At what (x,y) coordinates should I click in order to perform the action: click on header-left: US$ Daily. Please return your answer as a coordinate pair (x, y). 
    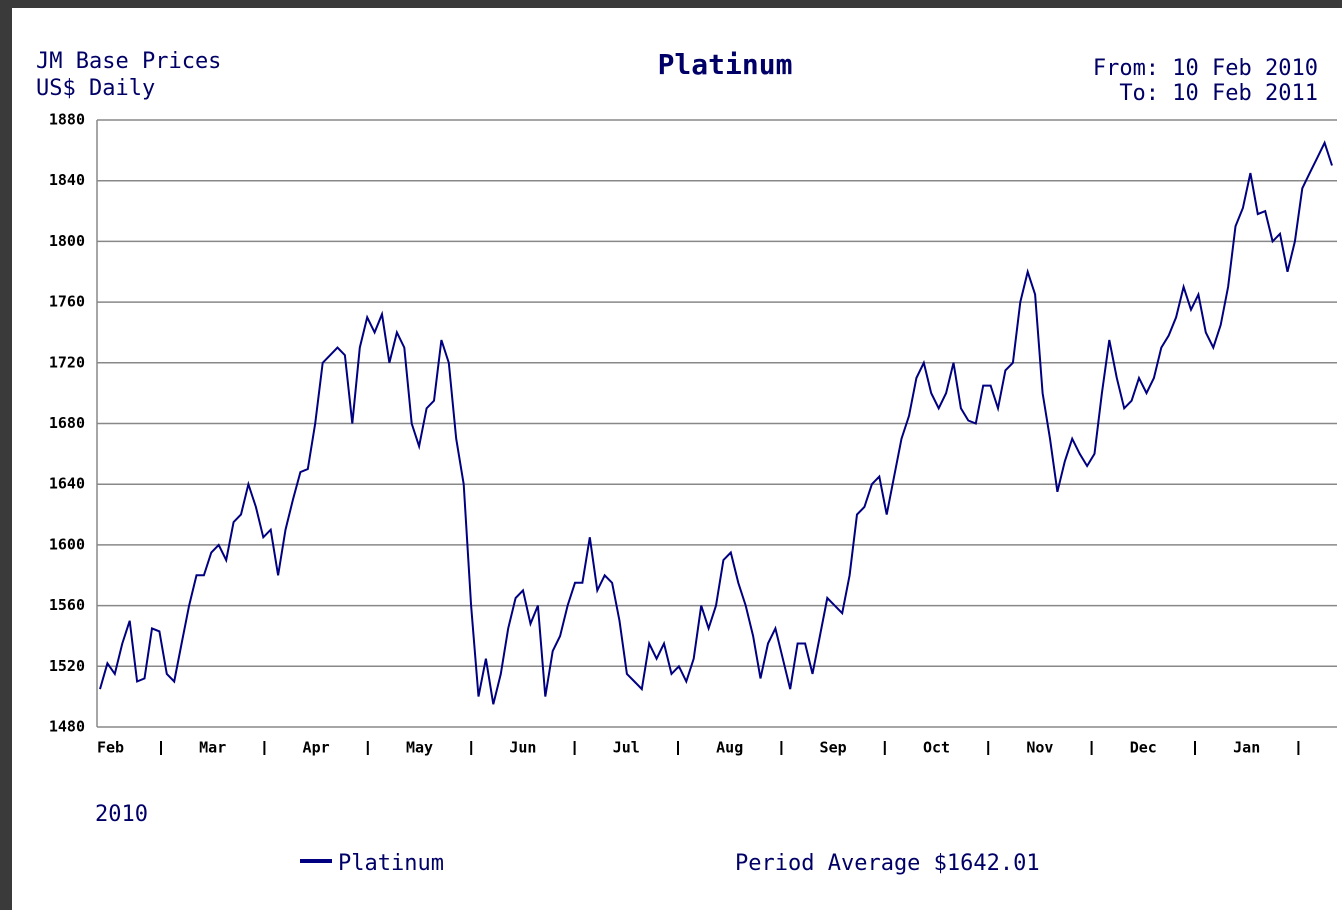
    Looking at the image, I should click on (95, 88).